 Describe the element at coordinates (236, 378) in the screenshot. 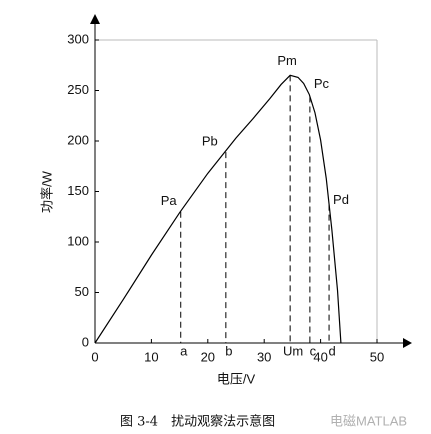

I see `x-axis-label: 电压/V` at that location.